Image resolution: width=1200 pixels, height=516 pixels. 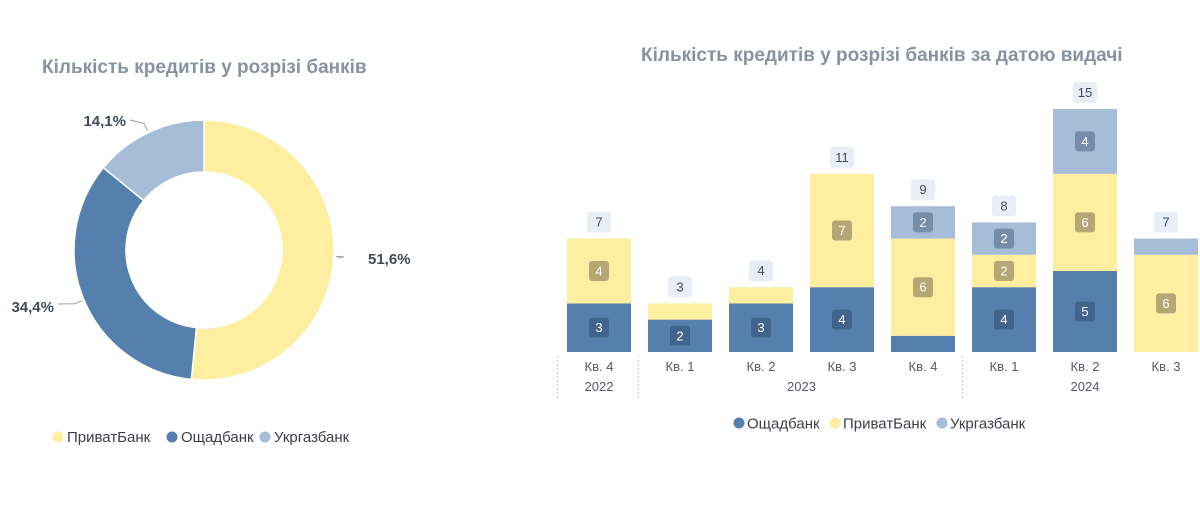 I want to click on bar-segment-Укргазбанк-4, so click(x=923, y=222).